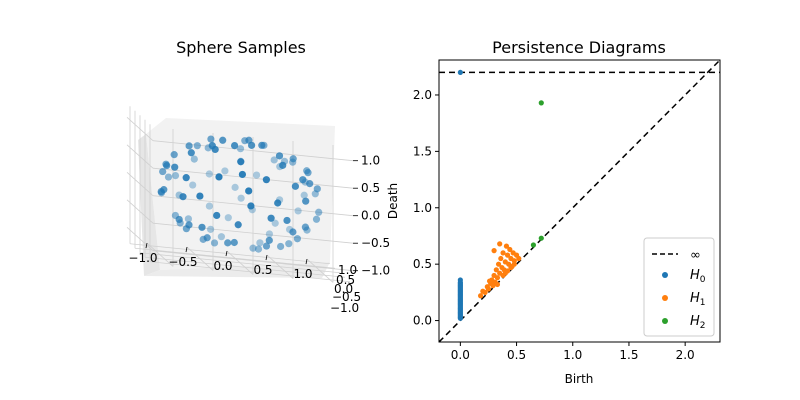 The width and height of the screenshot is (800, 400). I want to click on sphere-points, so click(240, 194).